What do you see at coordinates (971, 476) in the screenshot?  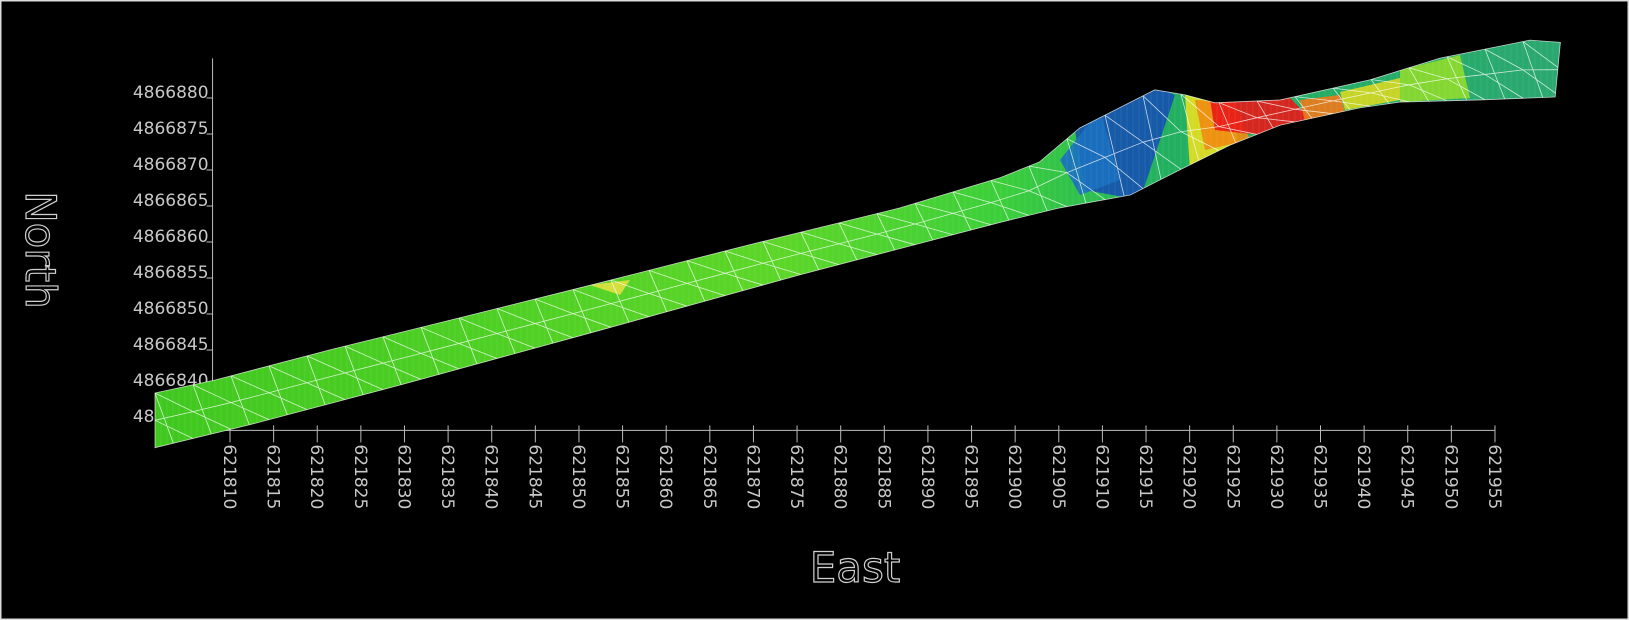 I see `x-tick-label: 621895` at bounding box center [971, 476].